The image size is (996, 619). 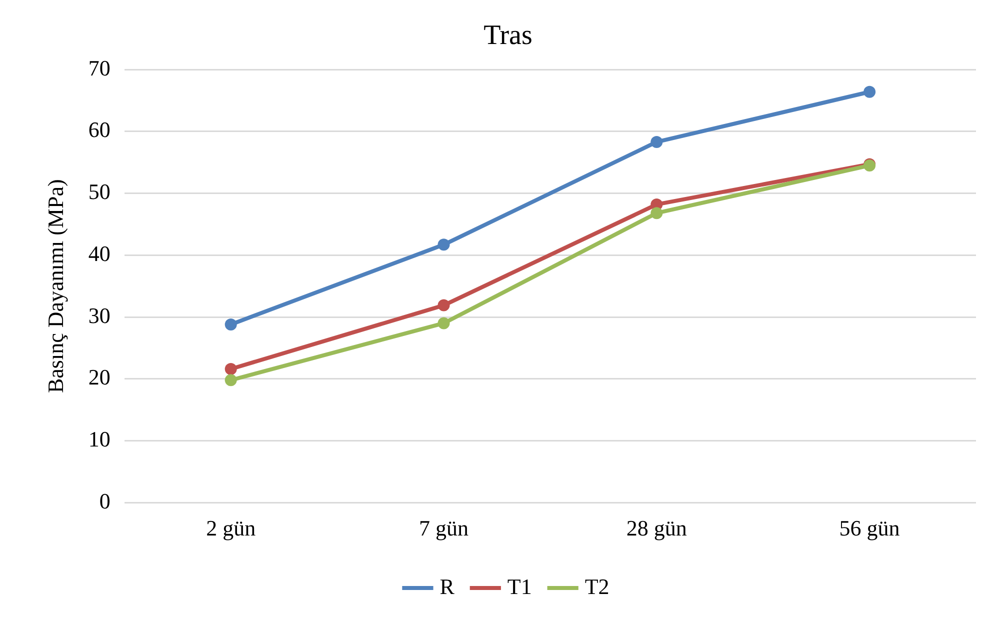 I want to click on y-tick-label: 70, so click(x=99, y=67).